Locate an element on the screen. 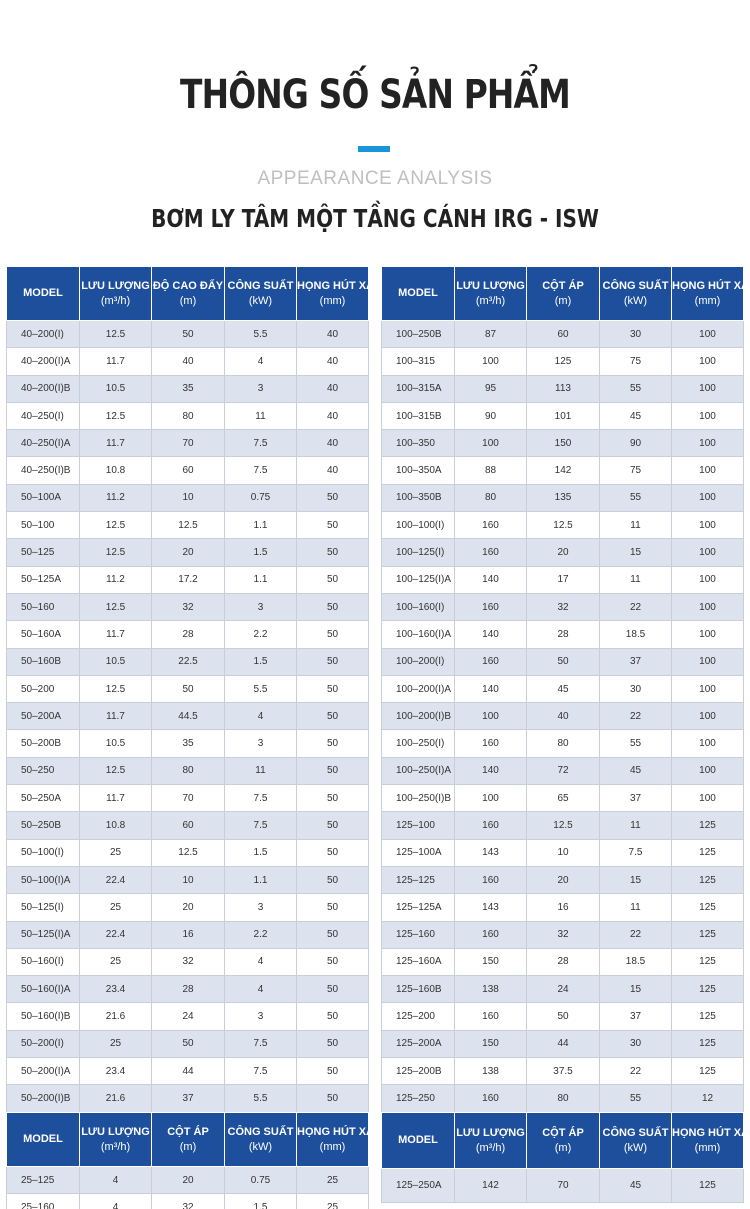  table-row: 50–200(I)A 23.4 44 7.5 50 is located at coordinates (187, 1071).